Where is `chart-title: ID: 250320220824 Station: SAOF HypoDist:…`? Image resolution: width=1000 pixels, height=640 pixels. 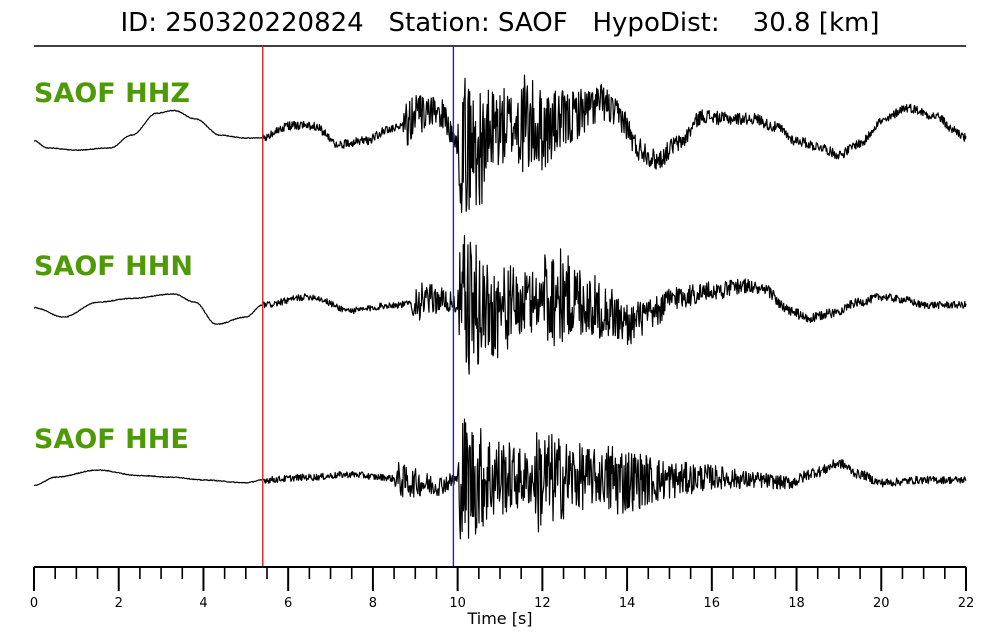
chart-title: ID: 250320220824 Station: SAOF HypoDist:… is located at coordinates (500, 23).